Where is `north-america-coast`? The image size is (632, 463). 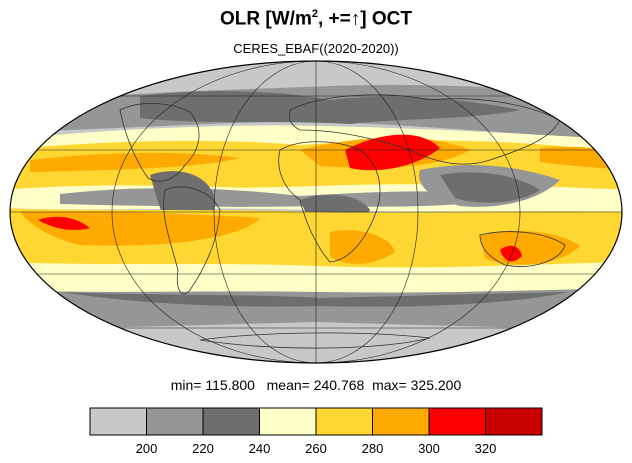
north-america-coast is located at coordinates (159, 142).